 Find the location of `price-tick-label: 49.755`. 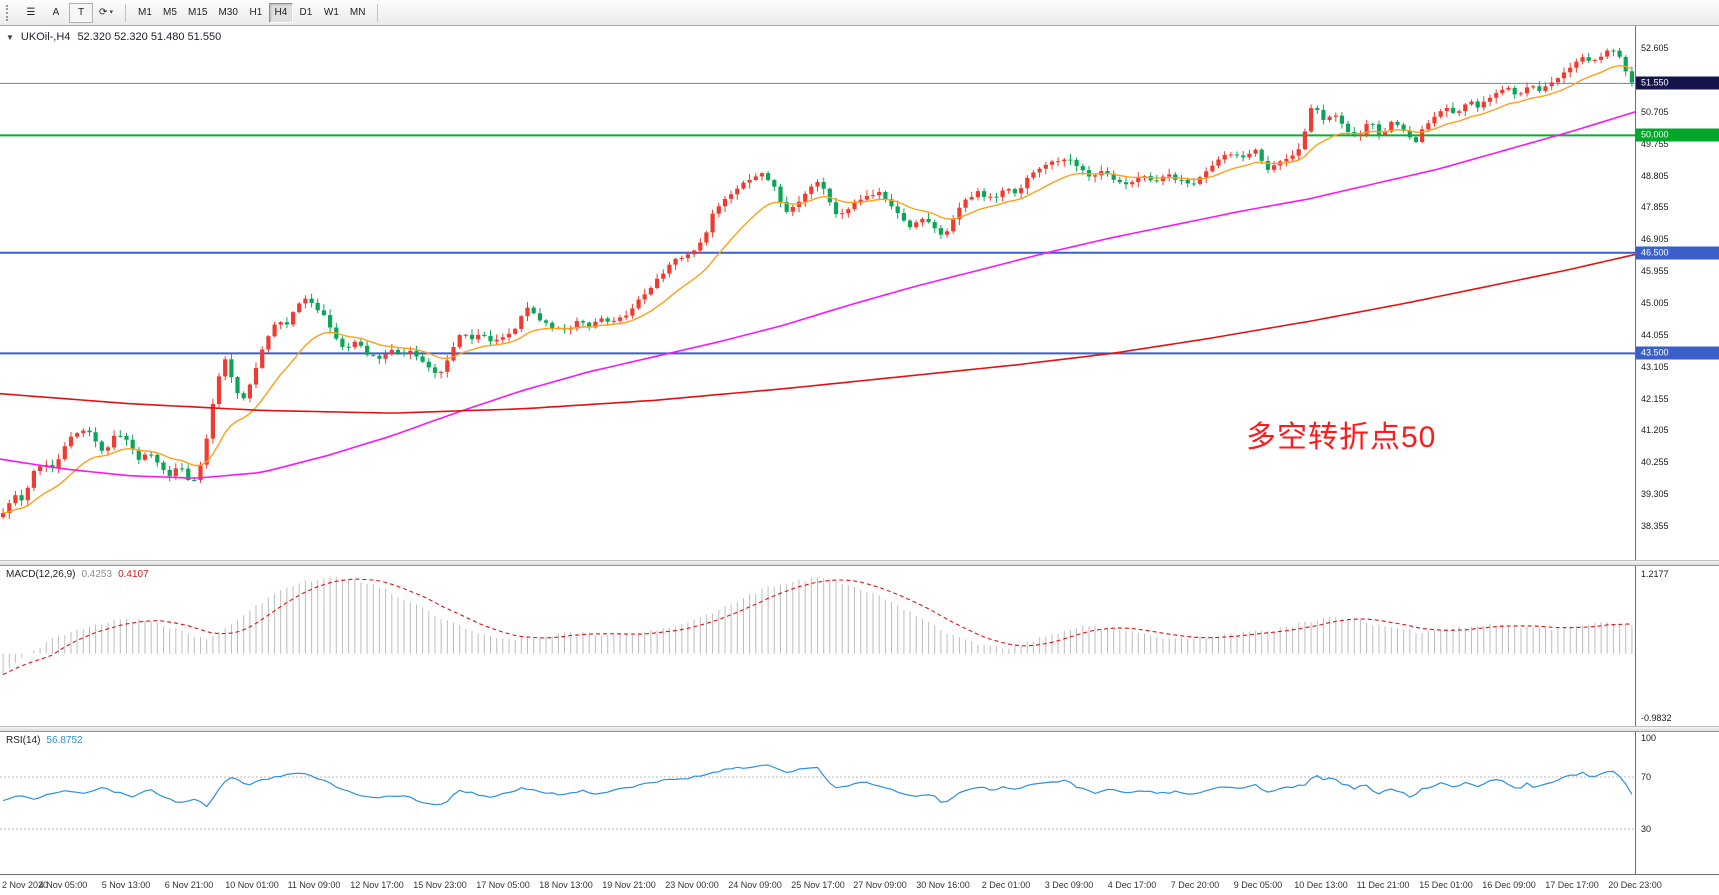

price-tick-label: 49.755 is located at coordinates (1655, 143).